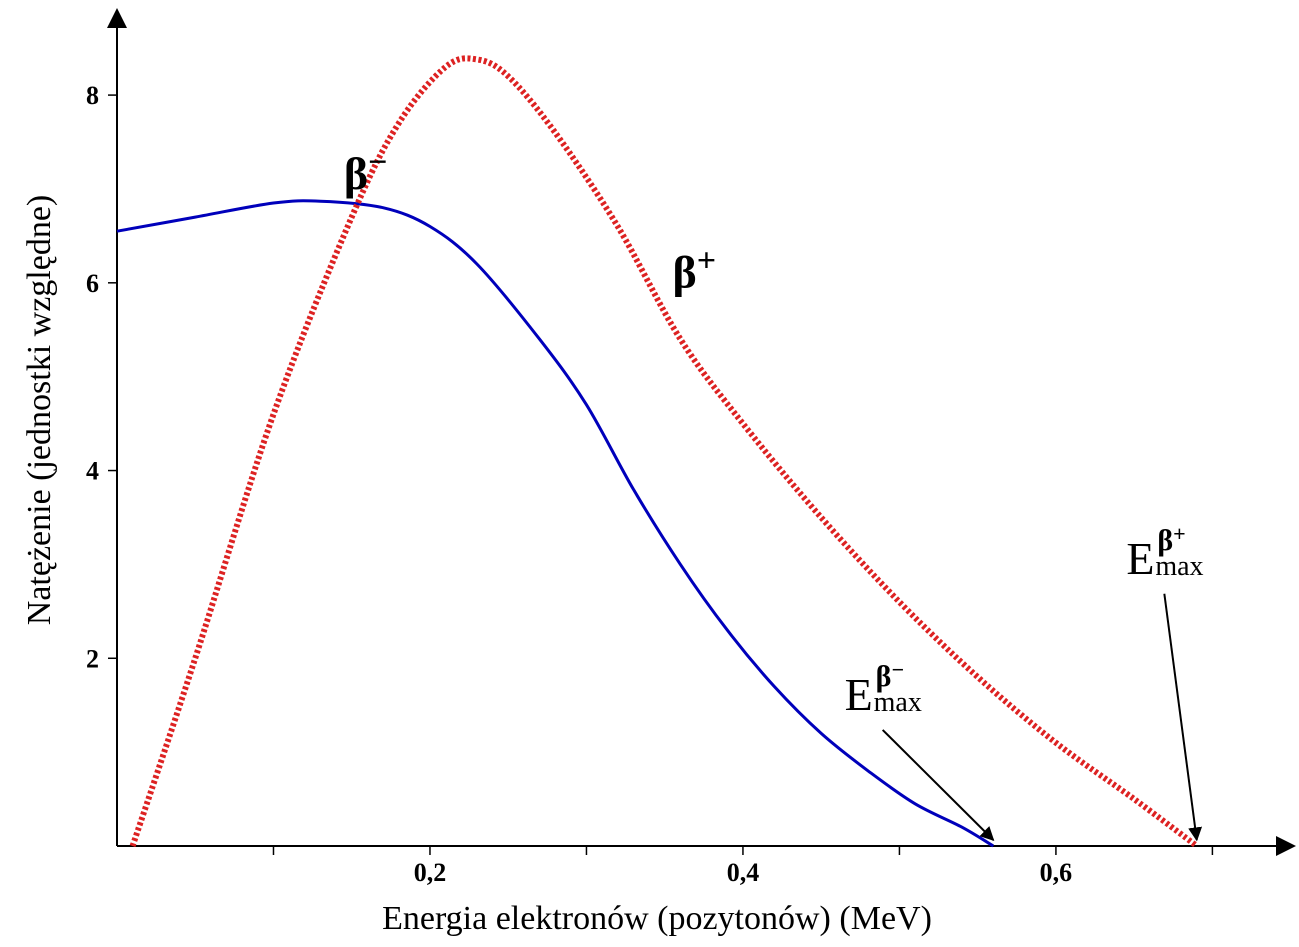 The image size is (1299, 947). What do you see at coordinates (92, 283) in the screenshot?
I see `y-tick-label: 6` at bounding box center [92, 283].